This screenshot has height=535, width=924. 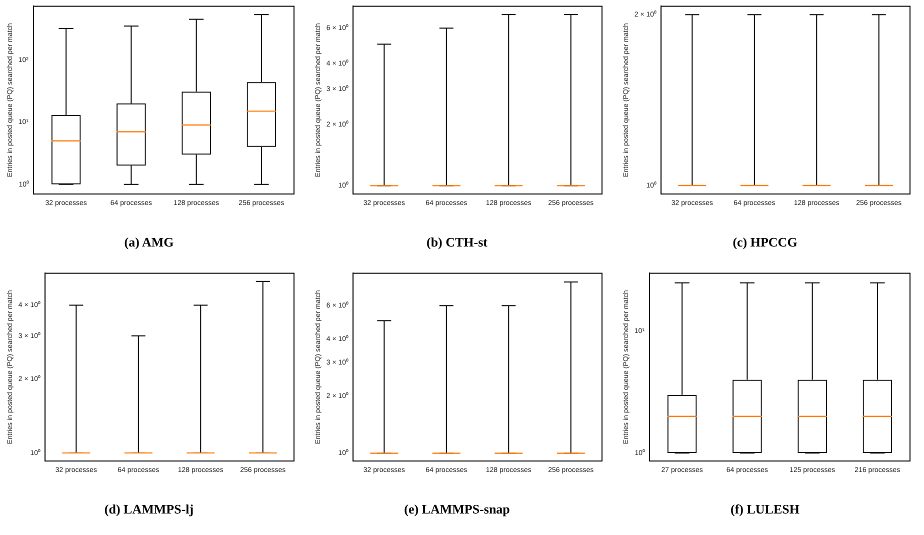 I want to click on text: (e) LAMMPS-snap, so click(x=457, y=509).